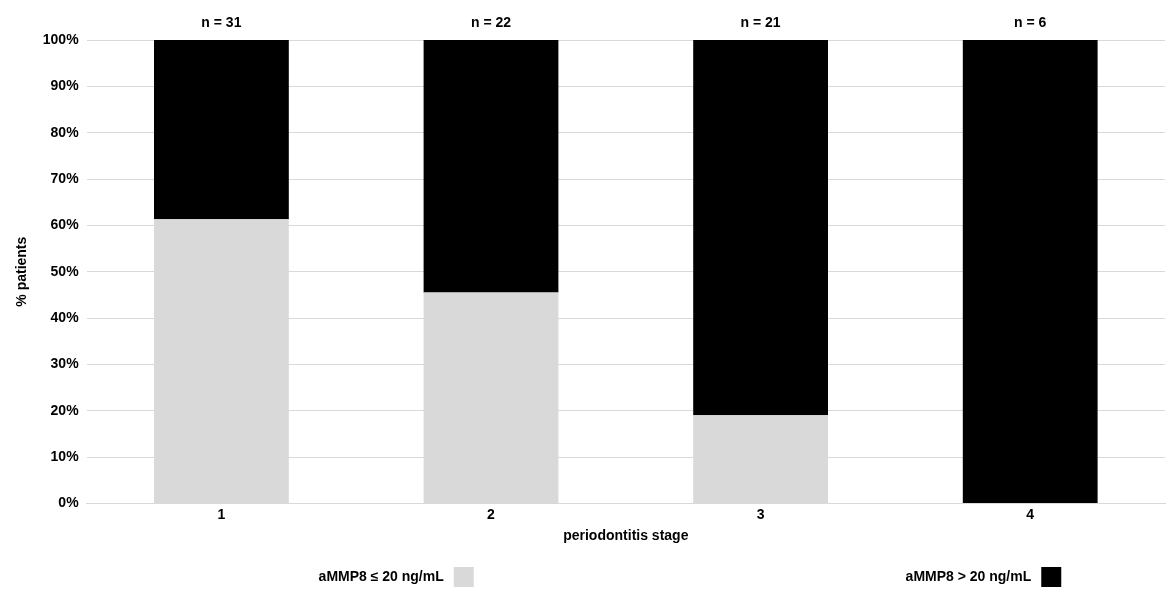  I want to click on y-tick-label: 10%, so click(65, 455).